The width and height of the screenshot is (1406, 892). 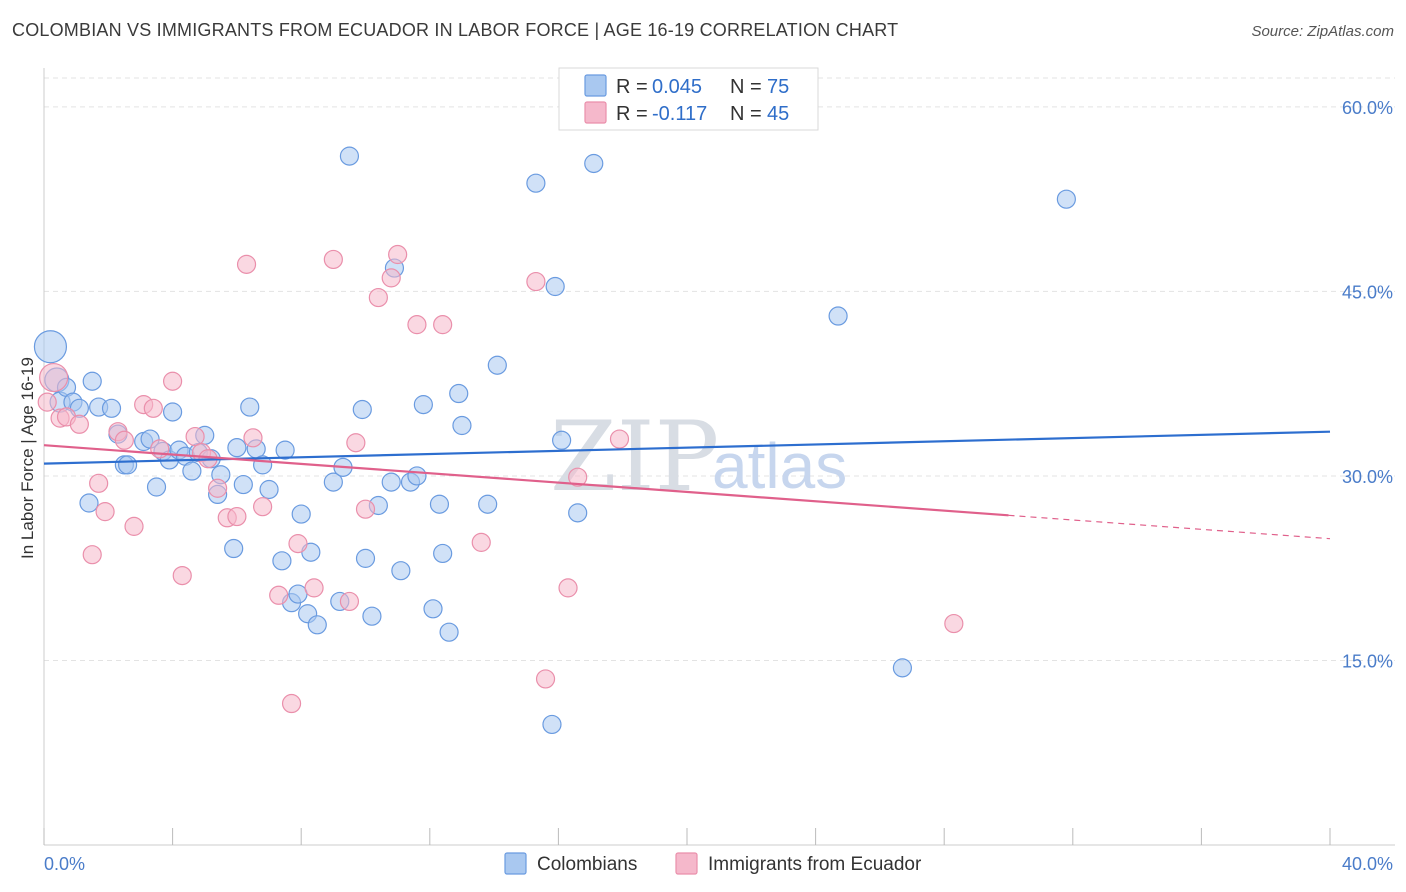 I want to click on bottom-legend-swatch-ecuador, so click(x=686, y=863).